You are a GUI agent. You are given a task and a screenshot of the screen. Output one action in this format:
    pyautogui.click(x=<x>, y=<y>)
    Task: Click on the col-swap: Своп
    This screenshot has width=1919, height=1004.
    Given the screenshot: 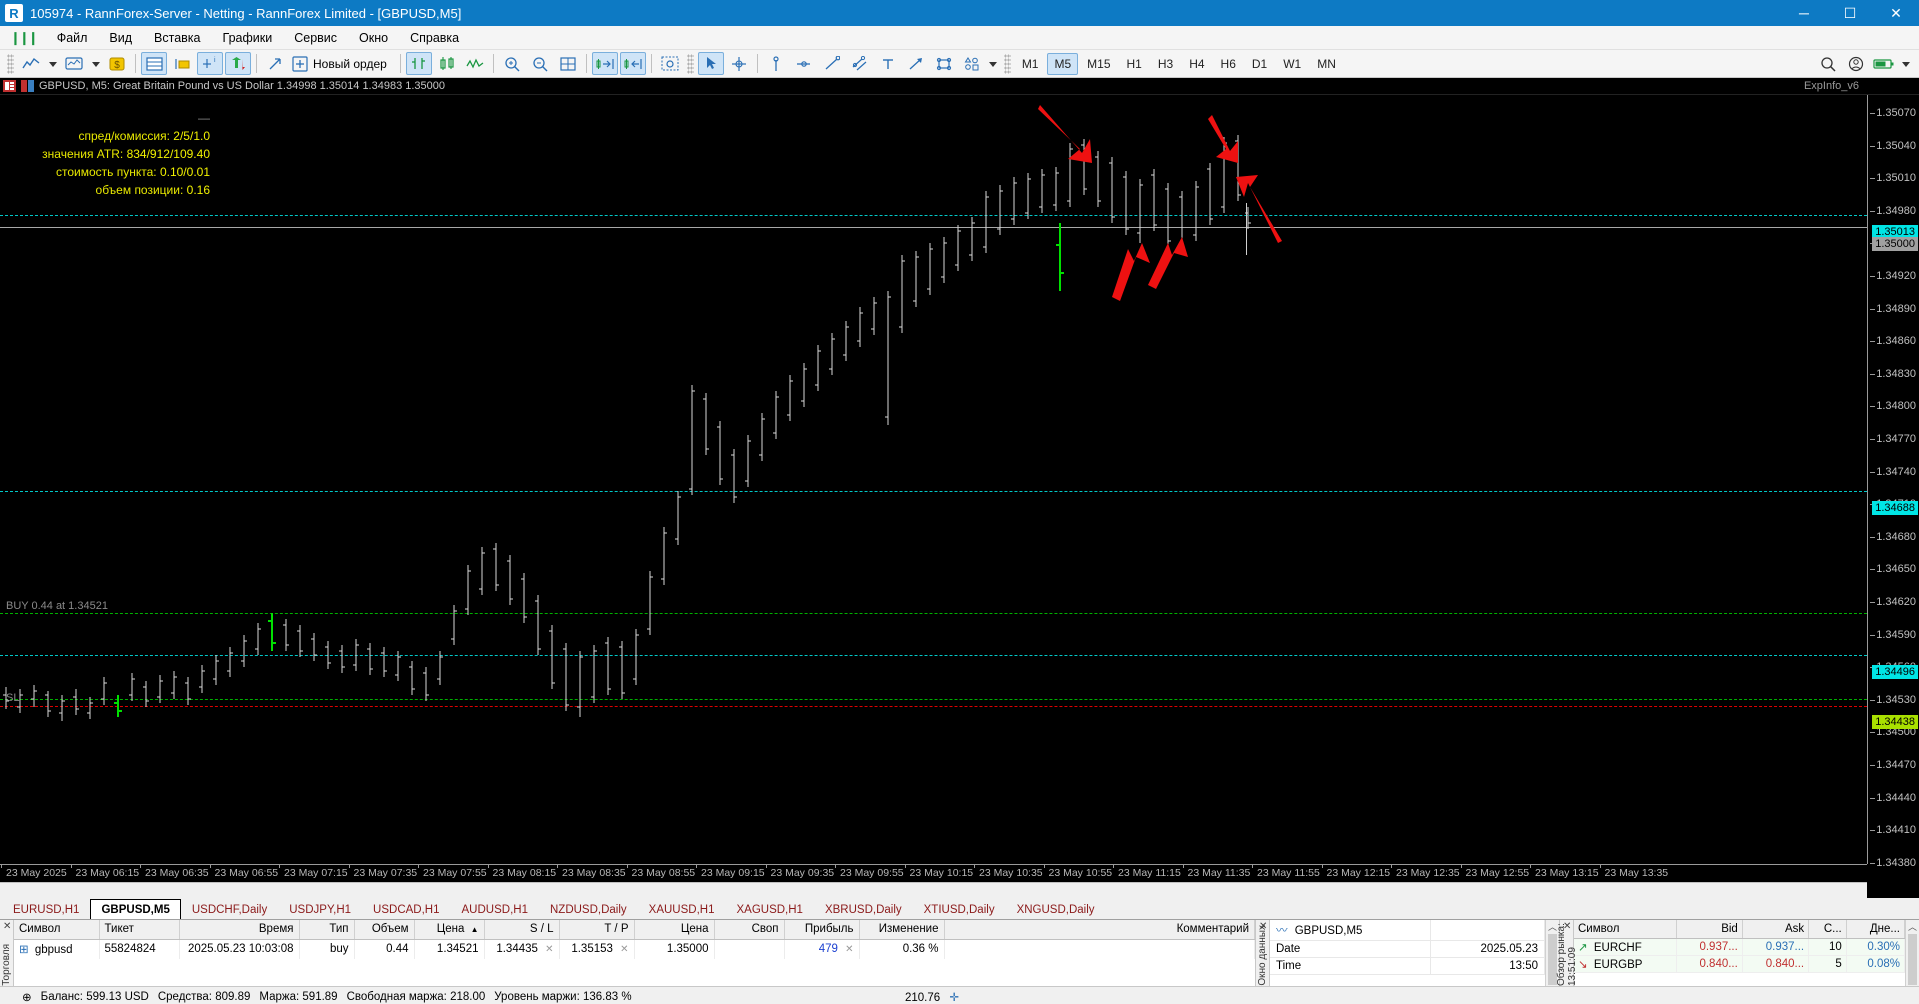 What is the action you would take?
    pyautogui.click(x=749, y=930)
    